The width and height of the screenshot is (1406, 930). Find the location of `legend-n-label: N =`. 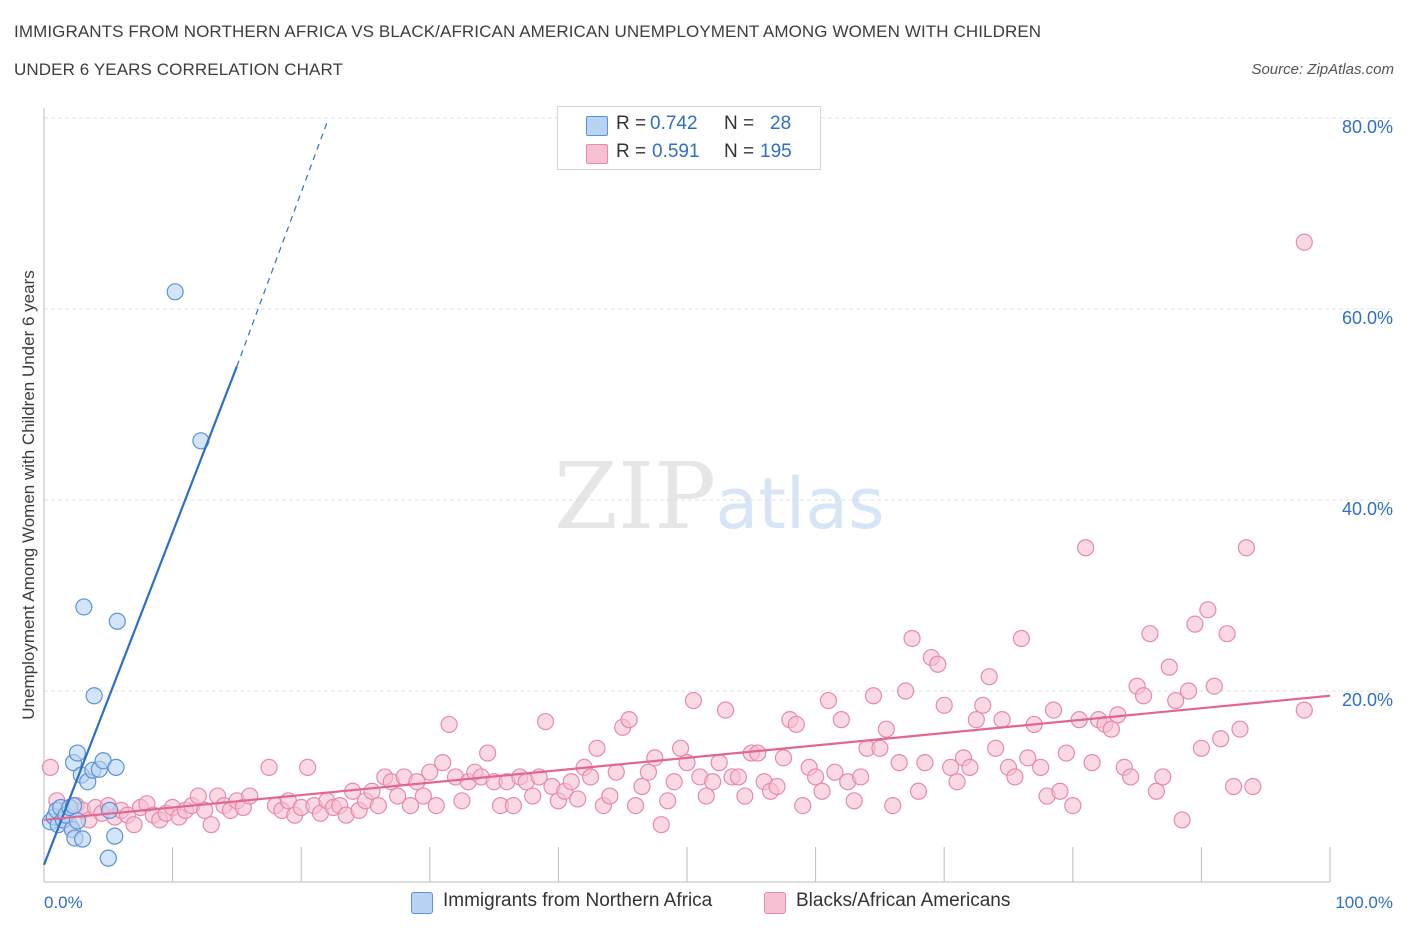

legend-n-label: N = is located at coordinates (739, 151).